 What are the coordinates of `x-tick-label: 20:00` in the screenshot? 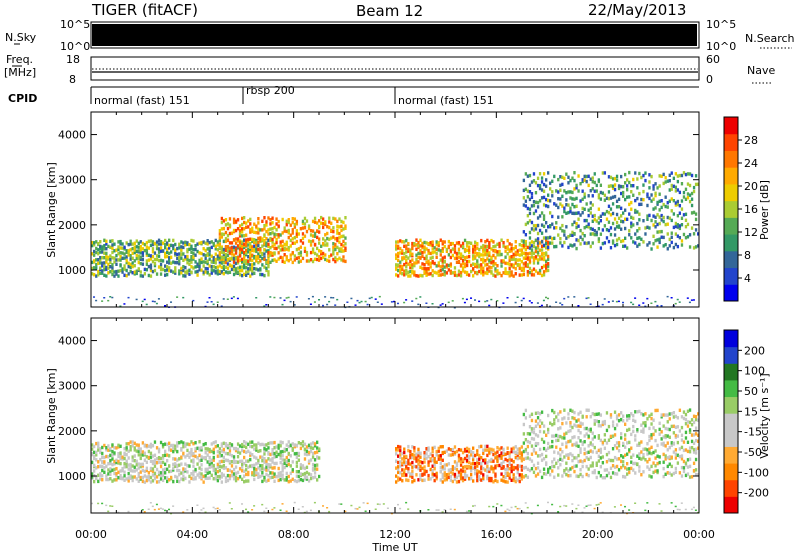 It's located at (598, 534).